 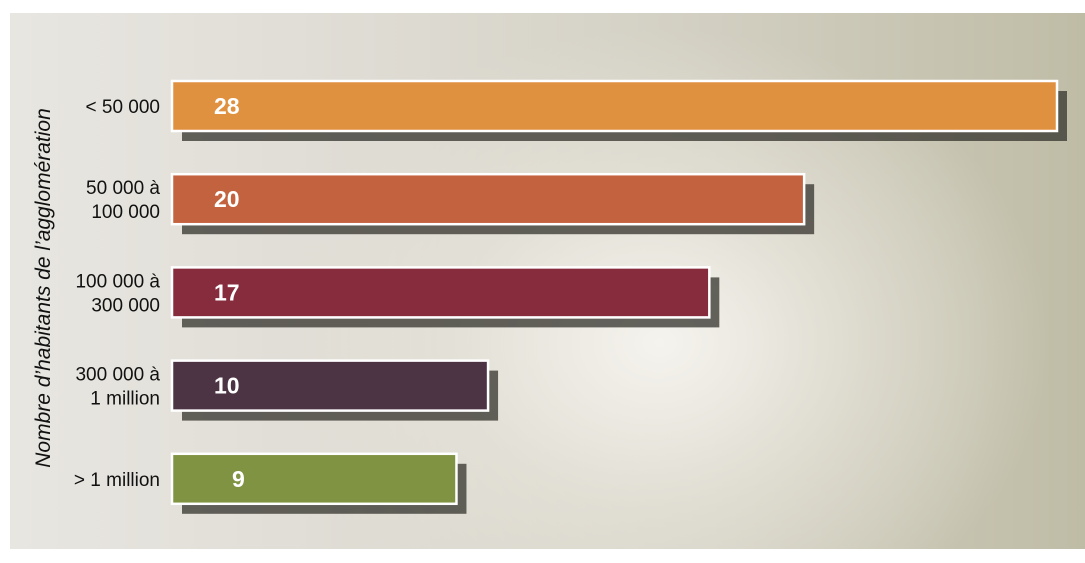 I want to click on category-label: 300 000, so click(x=125, y=305).